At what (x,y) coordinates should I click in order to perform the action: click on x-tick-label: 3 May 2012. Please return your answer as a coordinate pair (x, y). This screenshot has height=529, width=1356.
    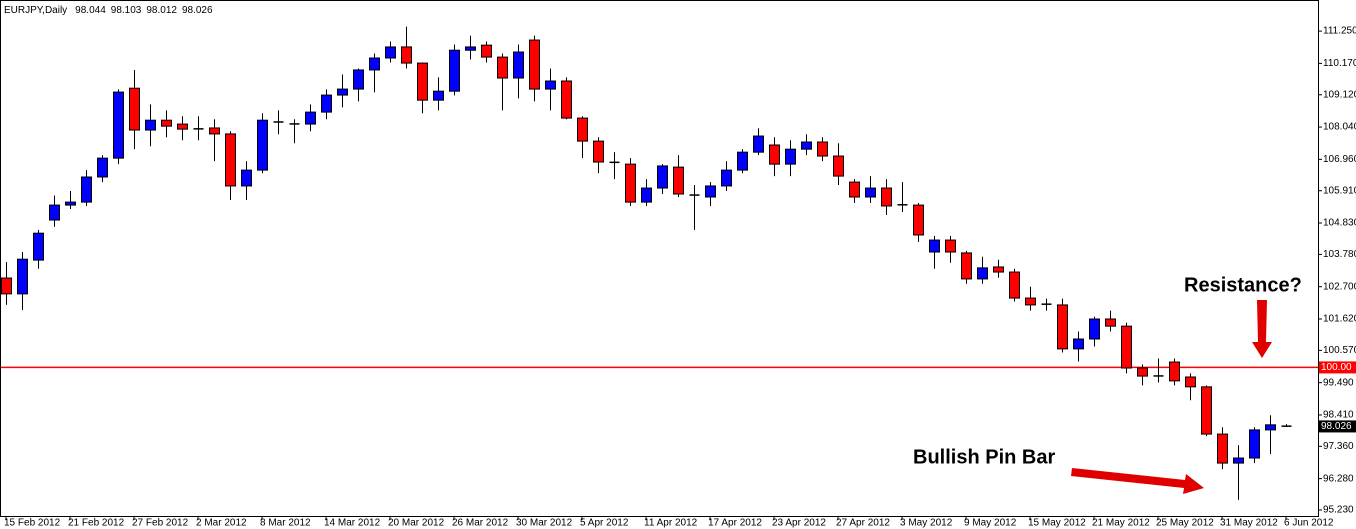
    Looking at the image, I should click on (926, 523).